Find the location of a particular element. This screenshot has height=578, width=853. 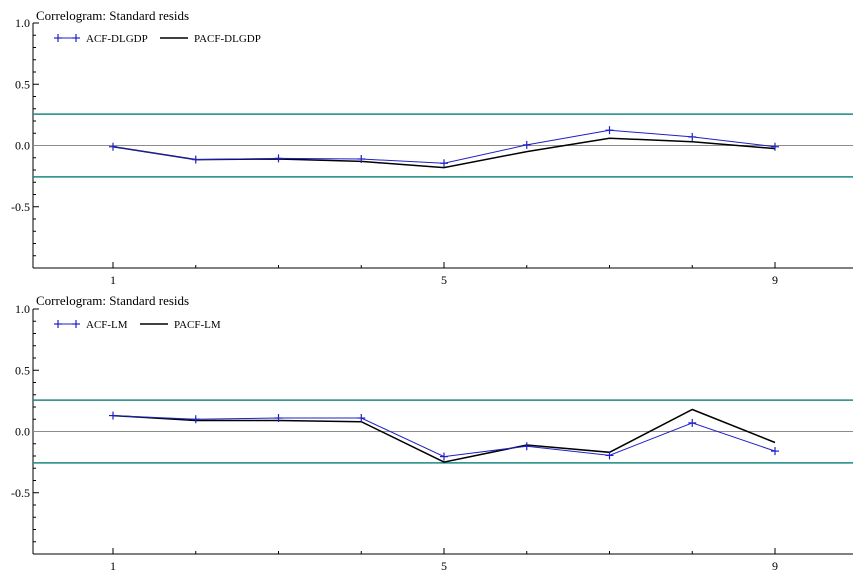

legend-label-acf: ACF-DLGDP is located at coordinates (117, 39).